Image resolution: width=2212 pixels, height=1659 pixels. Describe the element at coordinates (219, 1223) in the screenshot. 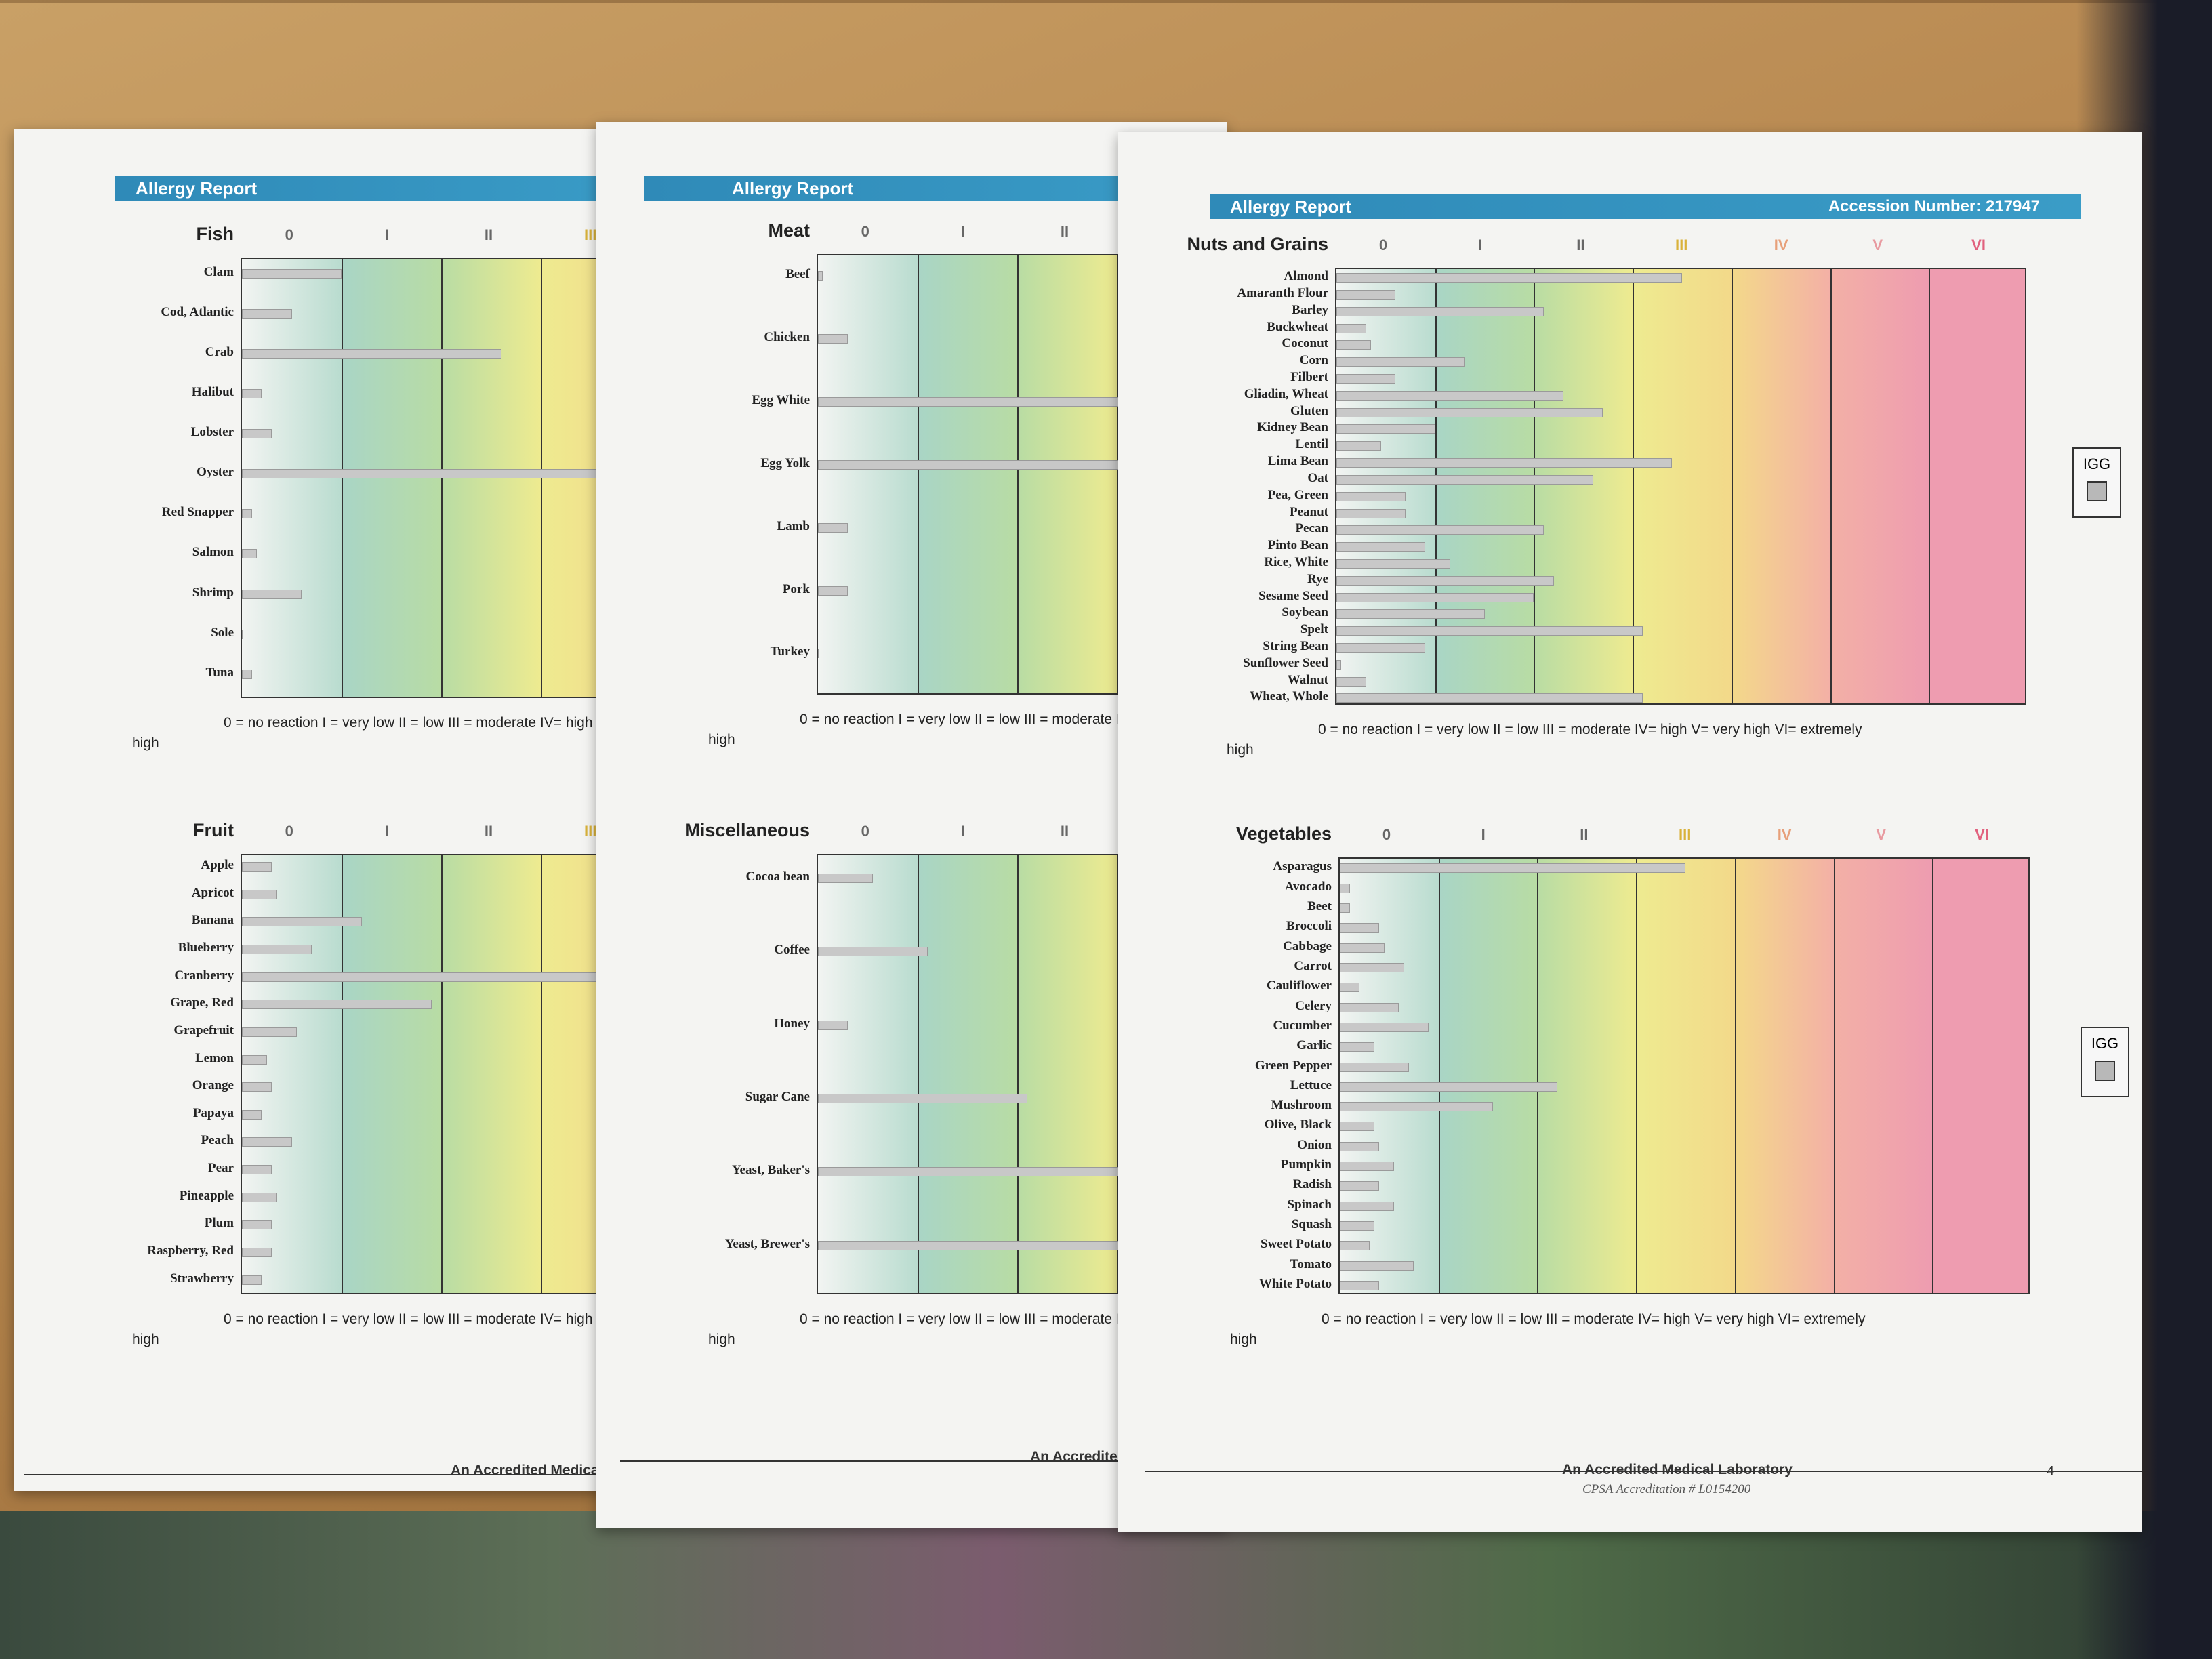

I see `category-label: Plum` at that location.